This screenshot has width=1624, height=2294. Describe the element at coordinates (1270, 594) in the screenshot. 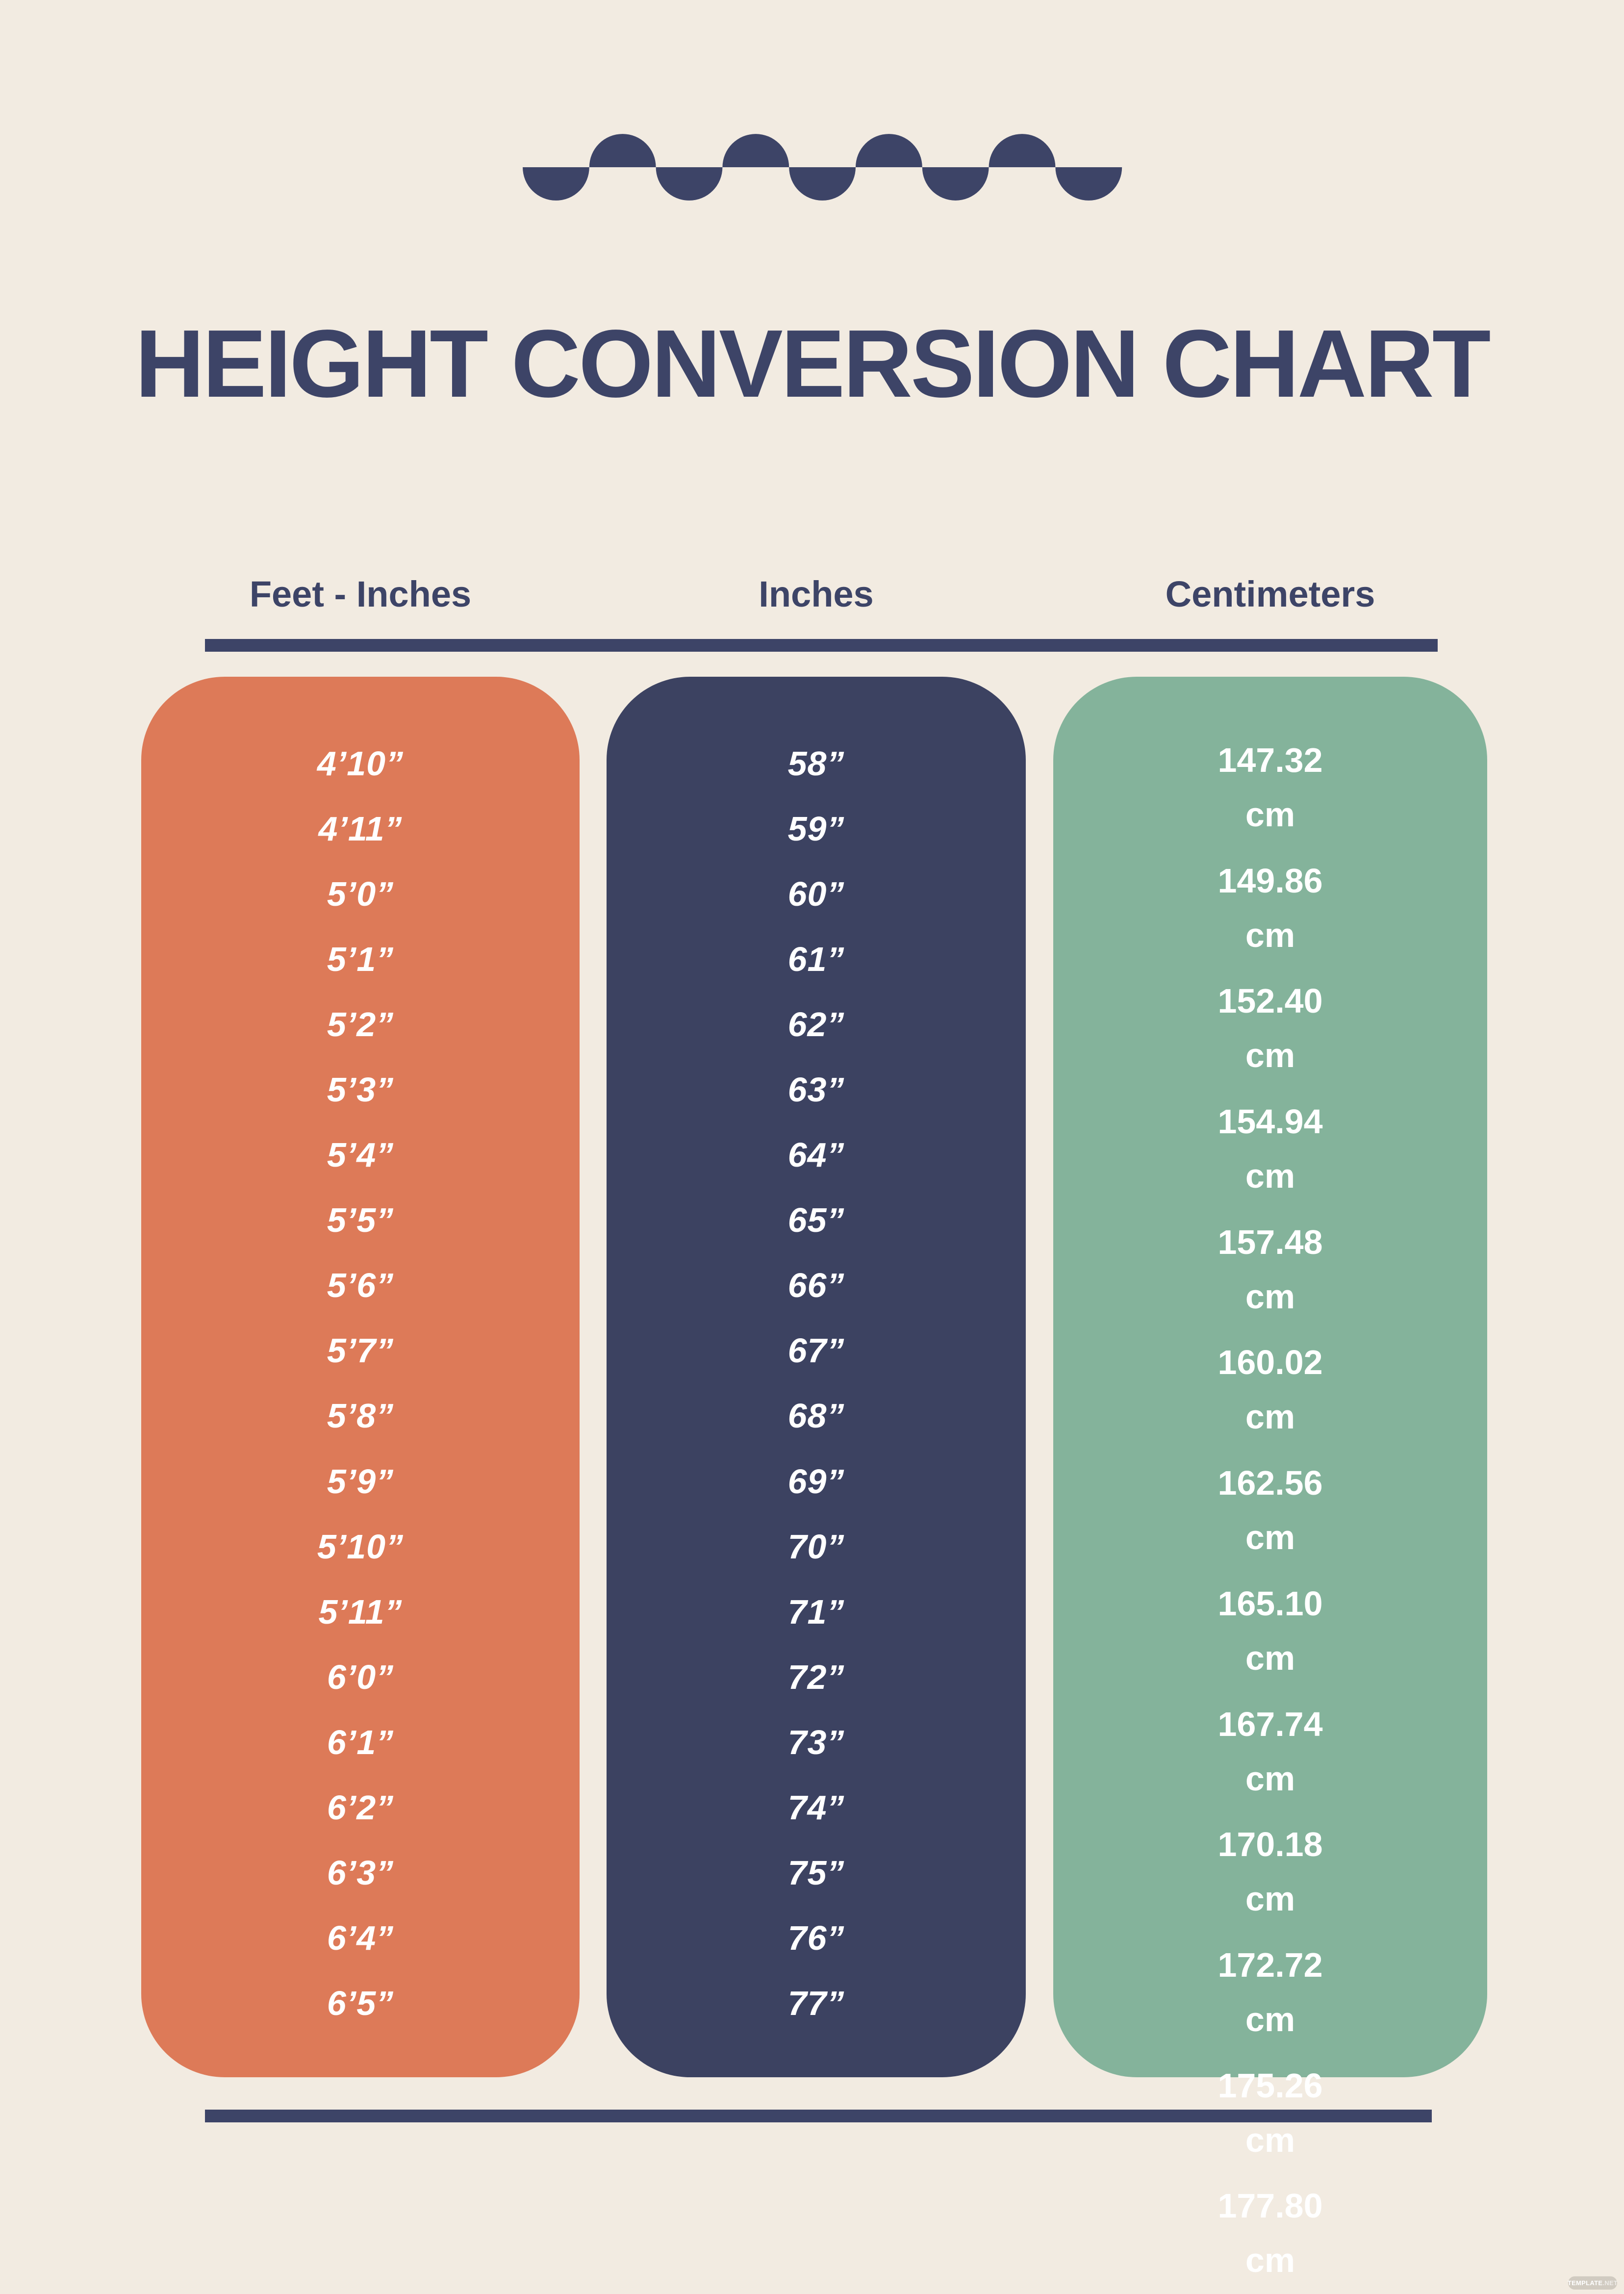

I see `column-header-centimeters: Centimeters` at that location.